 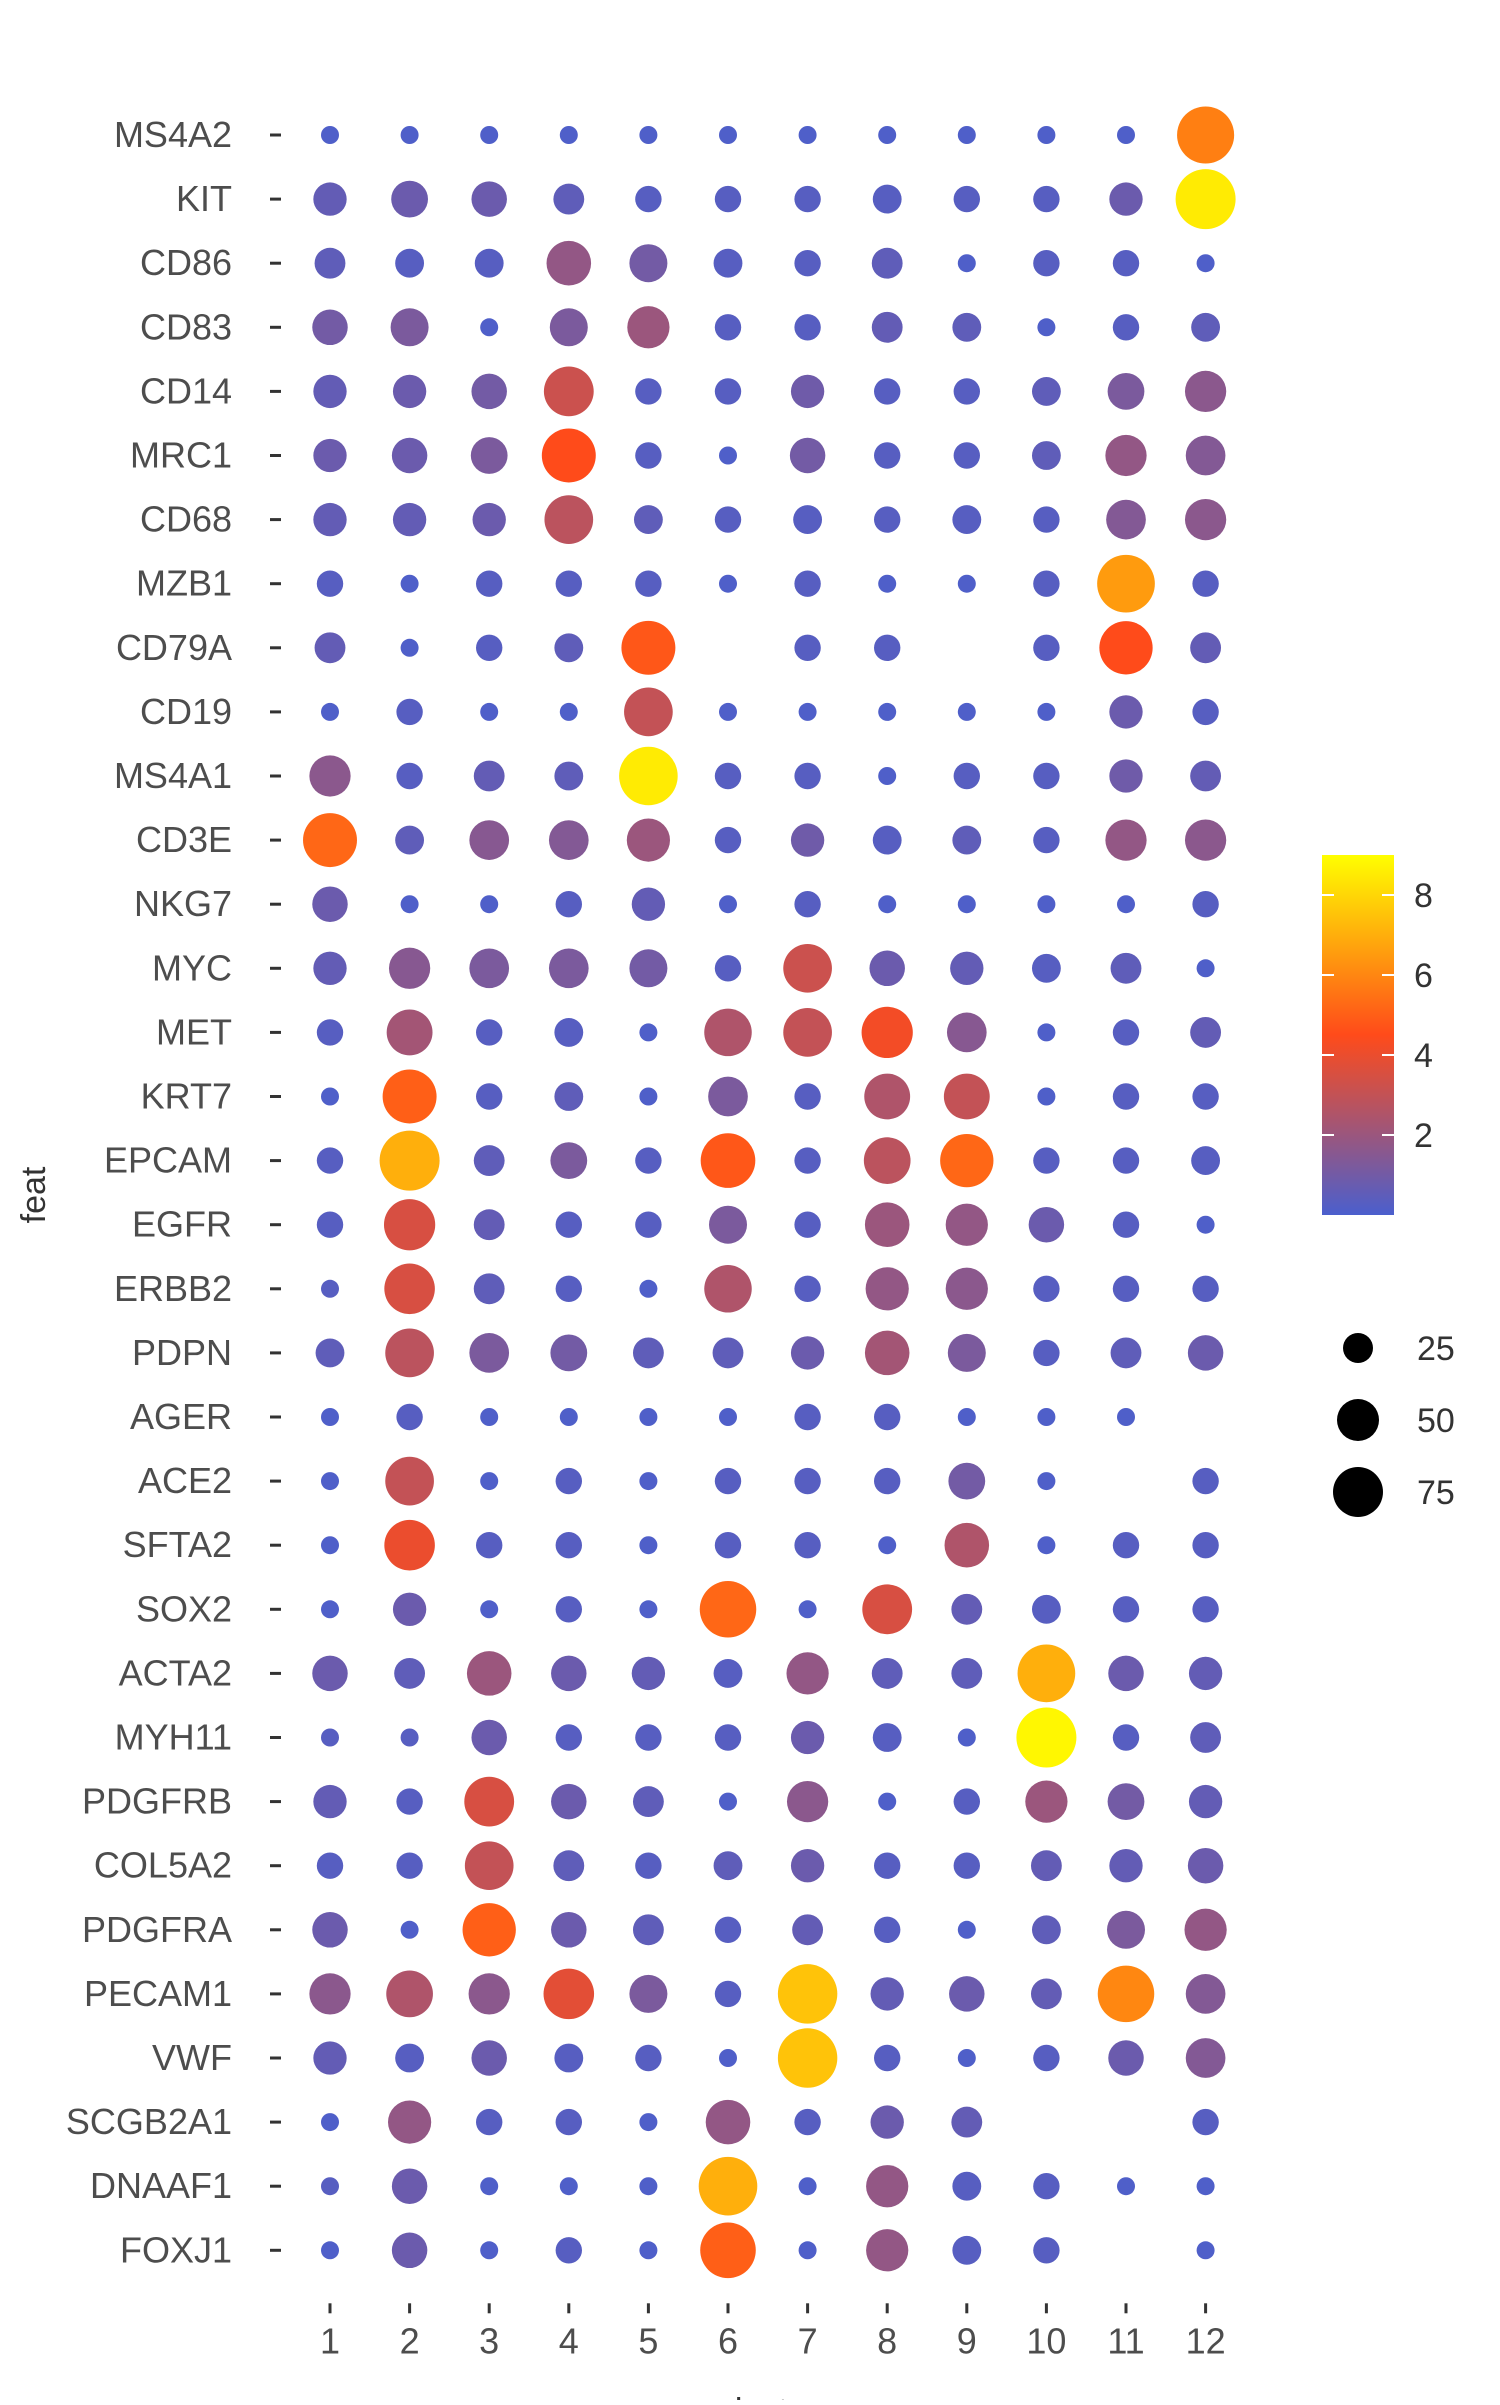 What do you see at coordinates (186, 519) in the screenshot?
I see `y-tick-label: CD68` at bounding box center [186, 519].